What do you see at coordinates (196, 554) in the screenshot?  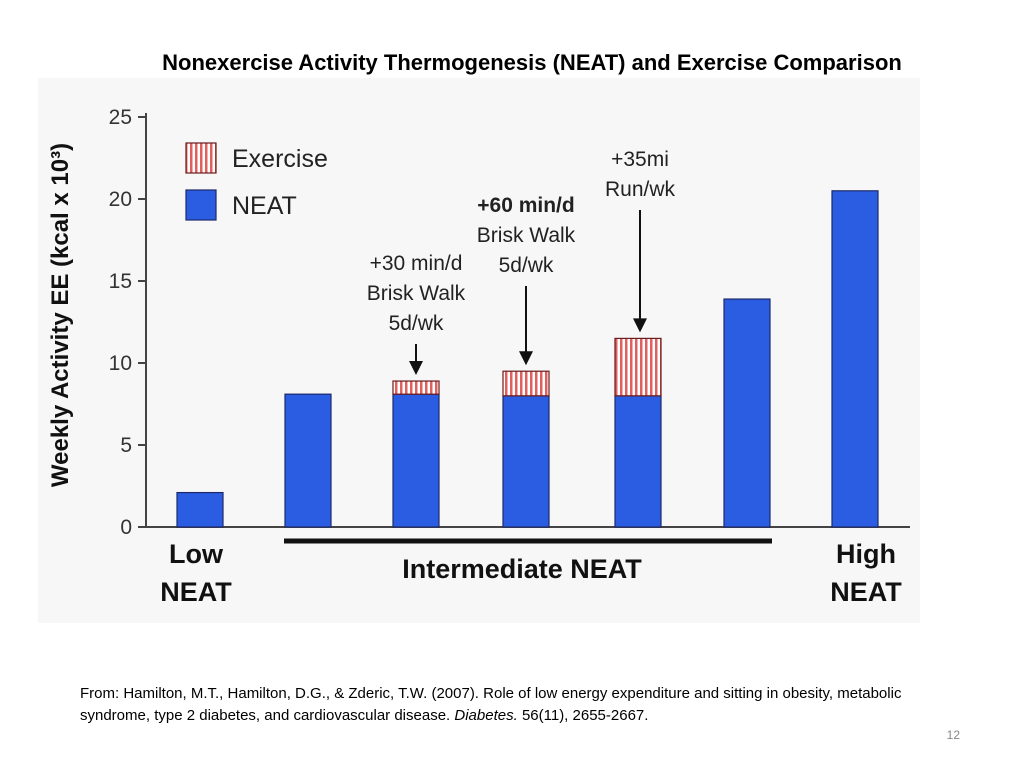 I see `group-label-low: Low` at bounding box center [196, 554].